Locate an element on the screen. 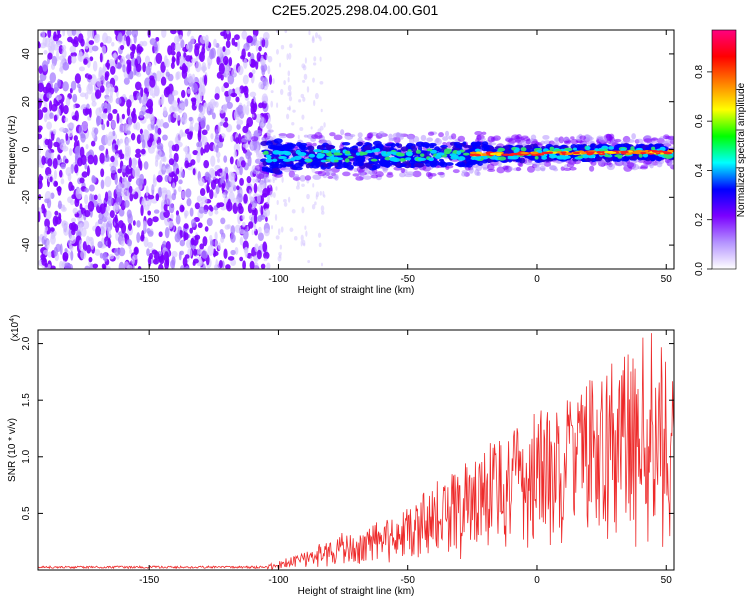  y-tick-label: 40 is located at coordinates (26, 54).